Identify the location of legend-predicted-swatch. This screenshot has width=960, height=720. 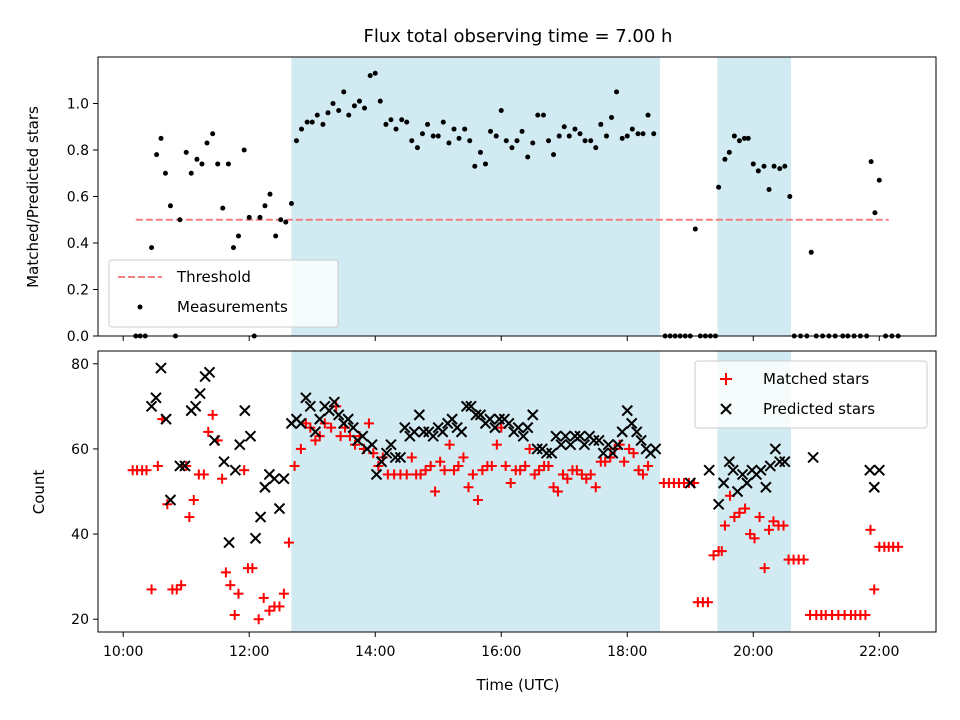
(726, 409).